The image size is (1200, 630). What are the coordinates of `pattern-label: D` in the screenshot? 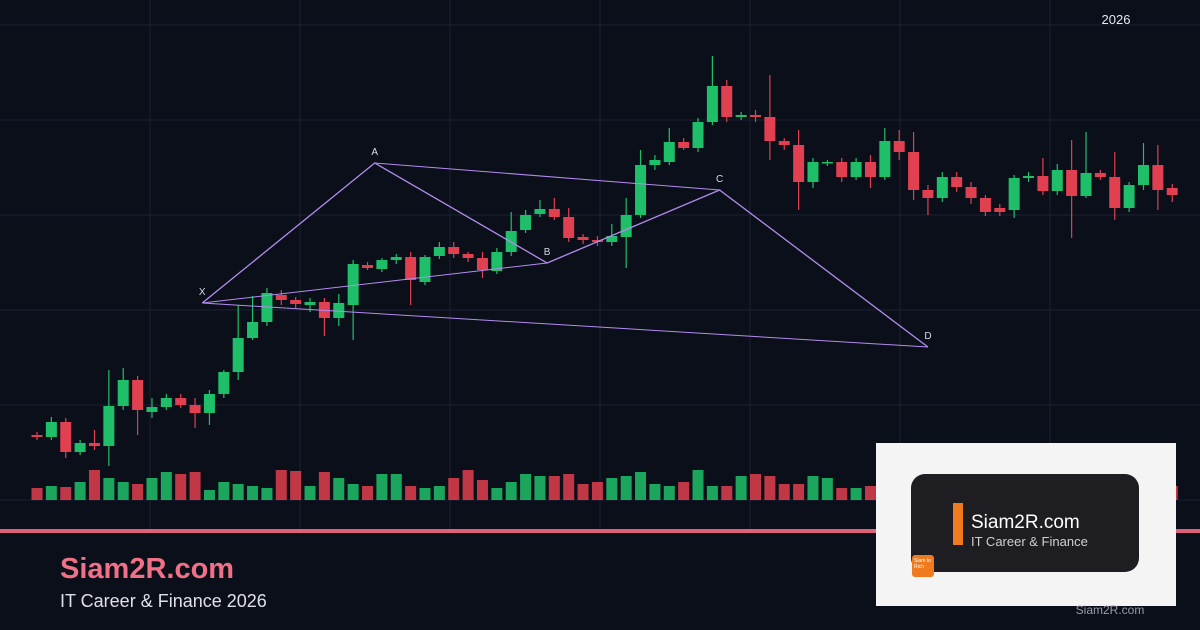 It's located at (927, 336).